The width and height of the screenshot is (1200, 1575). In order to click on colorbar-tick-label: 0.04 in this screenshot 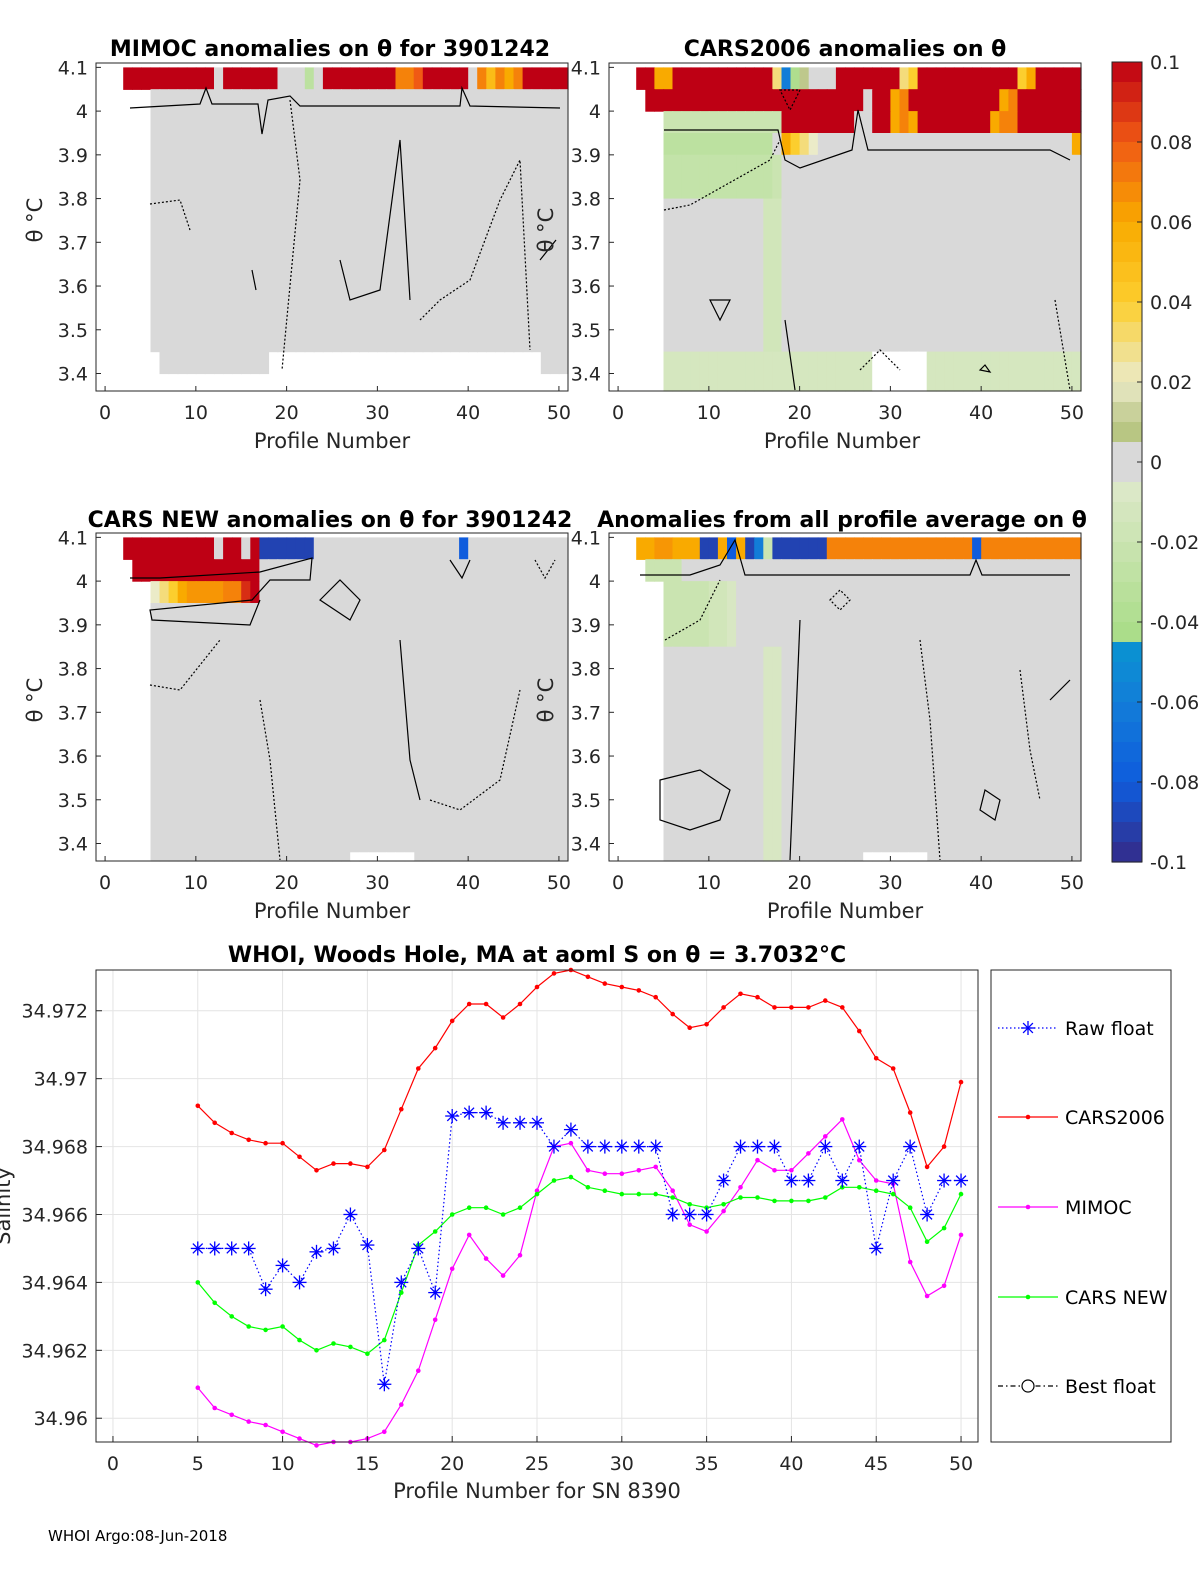, I will do `click(1171, 303)`.